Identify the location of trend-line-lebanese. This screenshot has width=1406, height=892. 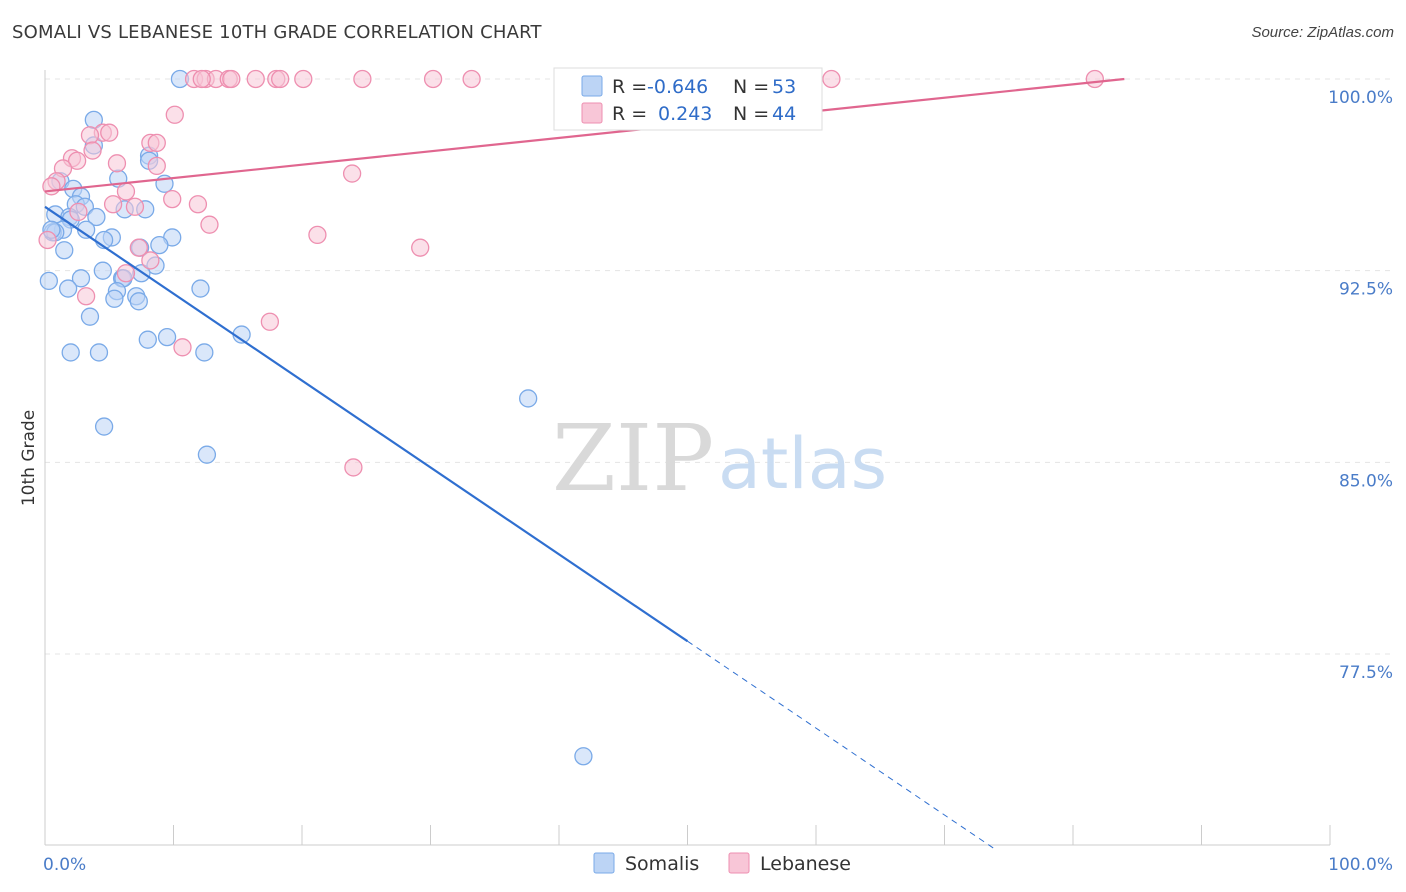
(584, 135).